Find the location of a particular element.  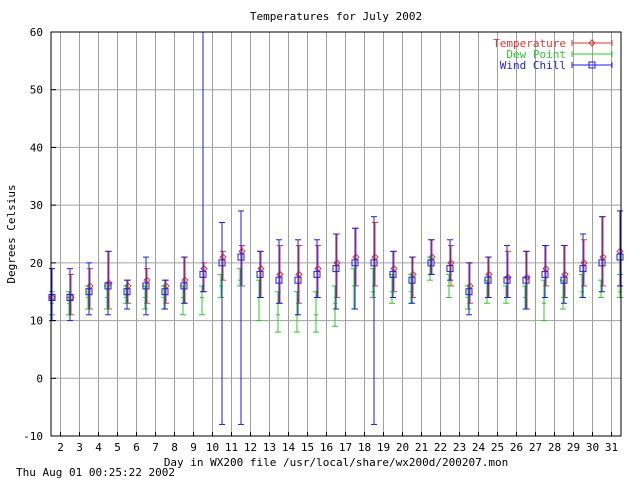

x-tick-label: 16 is located at coordinates (326, 447).